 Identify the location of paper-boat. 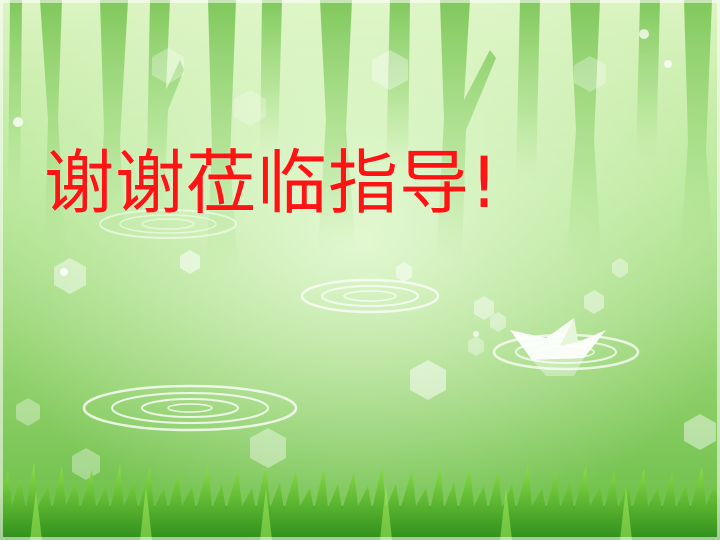
(558, 347).